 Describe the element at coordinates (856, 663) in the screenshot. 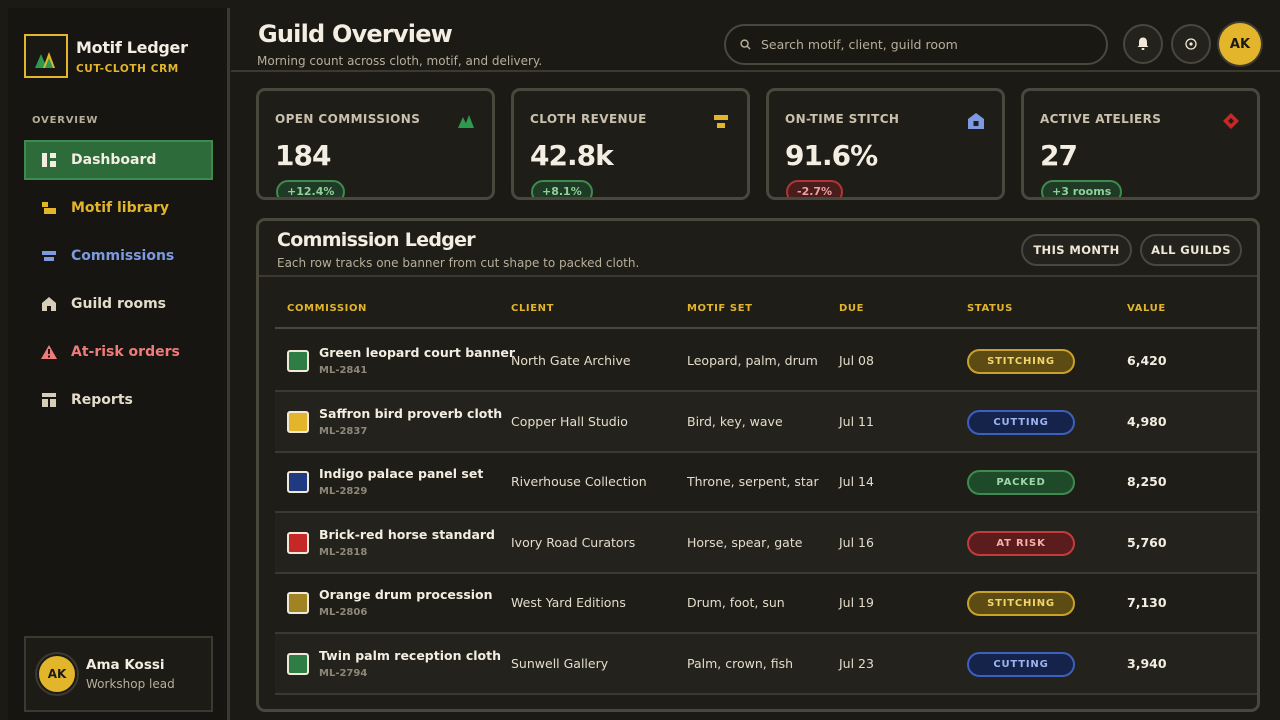

I see `due-cell: Jul 23` at that location.